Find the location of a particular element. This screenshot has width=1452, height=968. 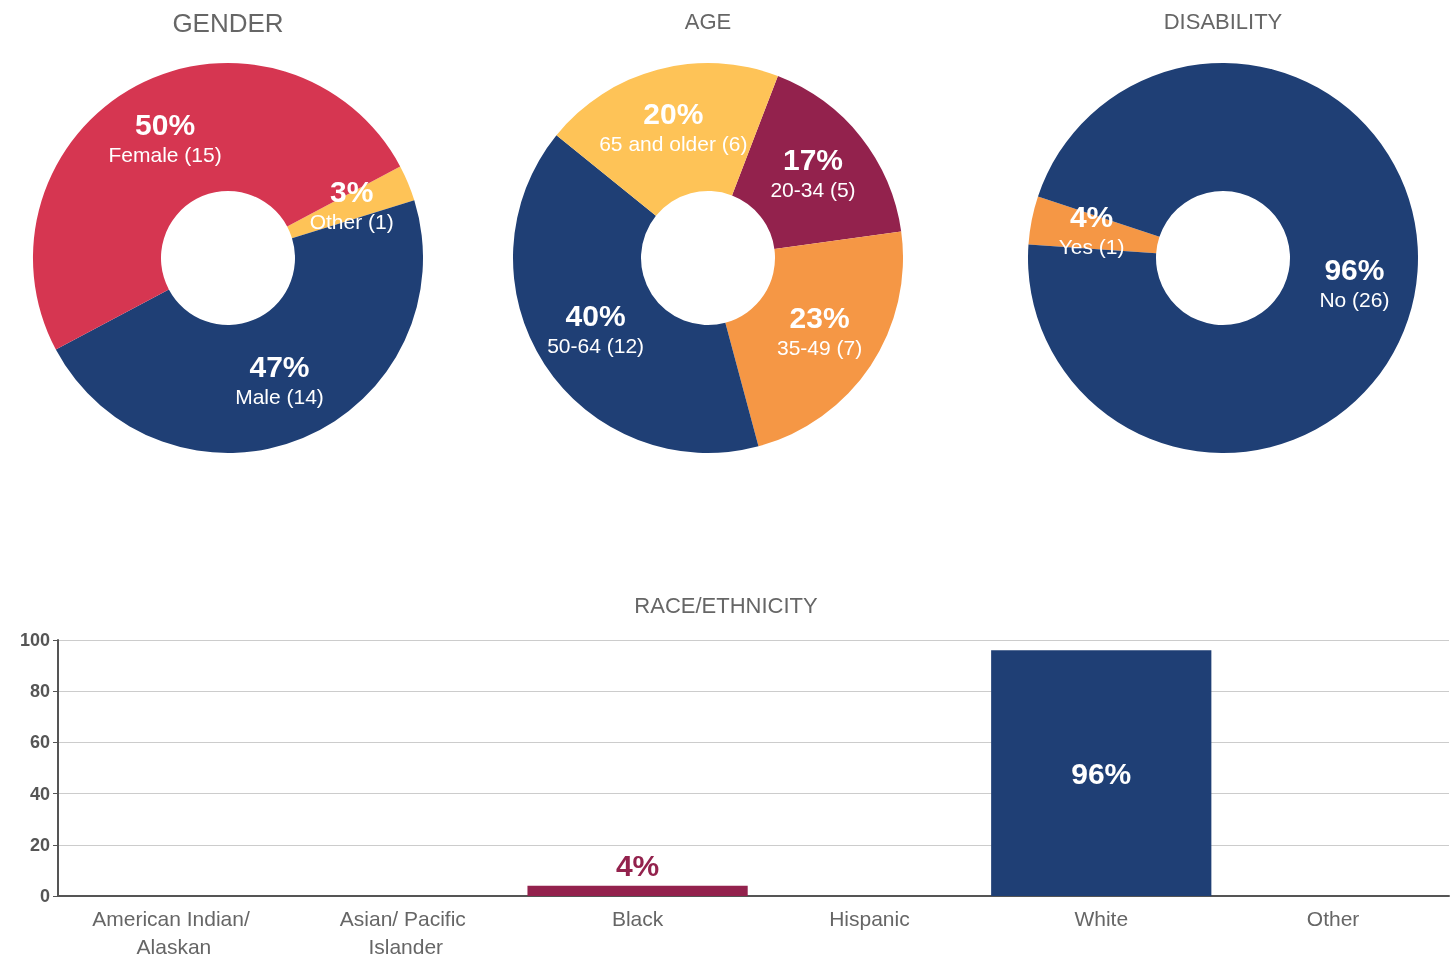

y-tick-label: 60 is located at coordinates (39, 742).